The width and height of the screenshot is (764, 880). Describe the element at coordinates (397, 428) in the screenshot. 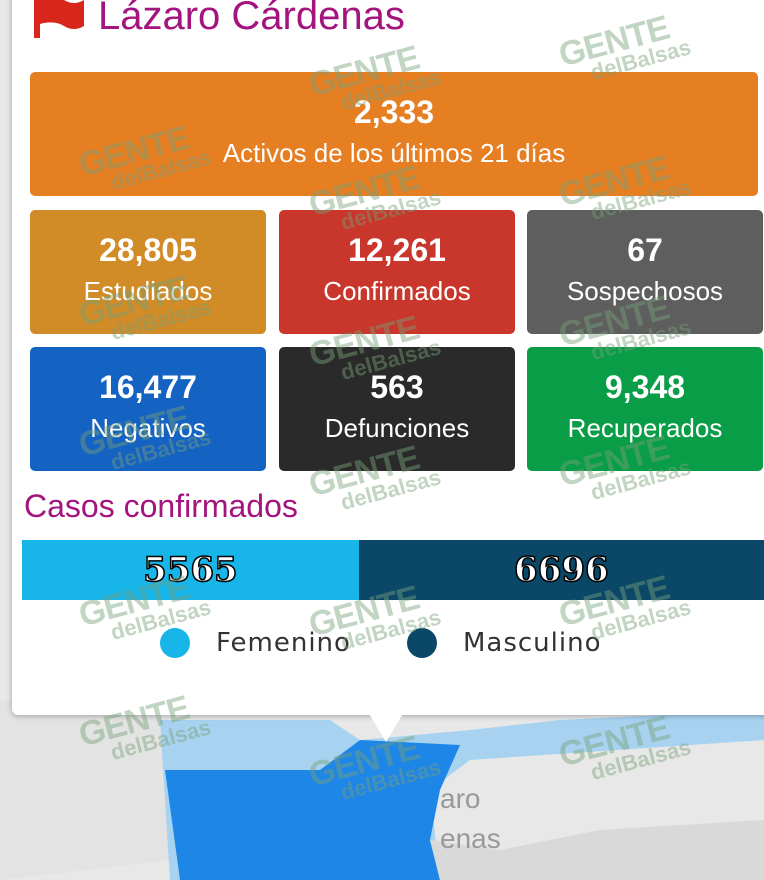

I see `card-label: Defunciones` at that location.